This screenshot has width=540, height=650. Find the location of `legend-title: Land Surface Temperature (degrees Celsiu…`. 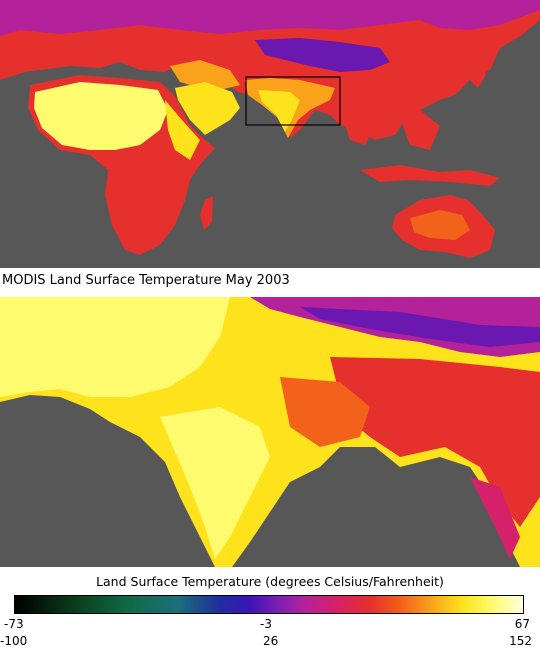

legend-title: Land Surface Temperature (degrees Celsiu… is located at coordinates (270, 581).